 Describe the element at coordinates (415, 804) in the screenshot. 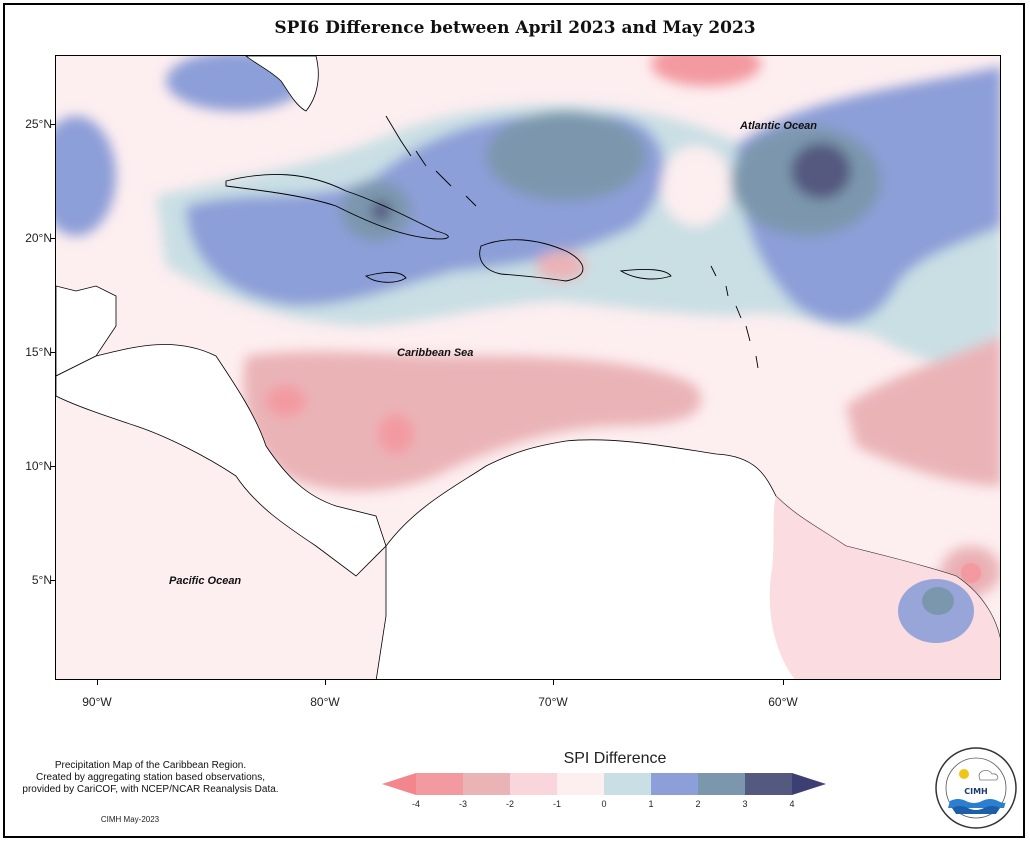

I see `legend-tick-m4: -4` at that location.